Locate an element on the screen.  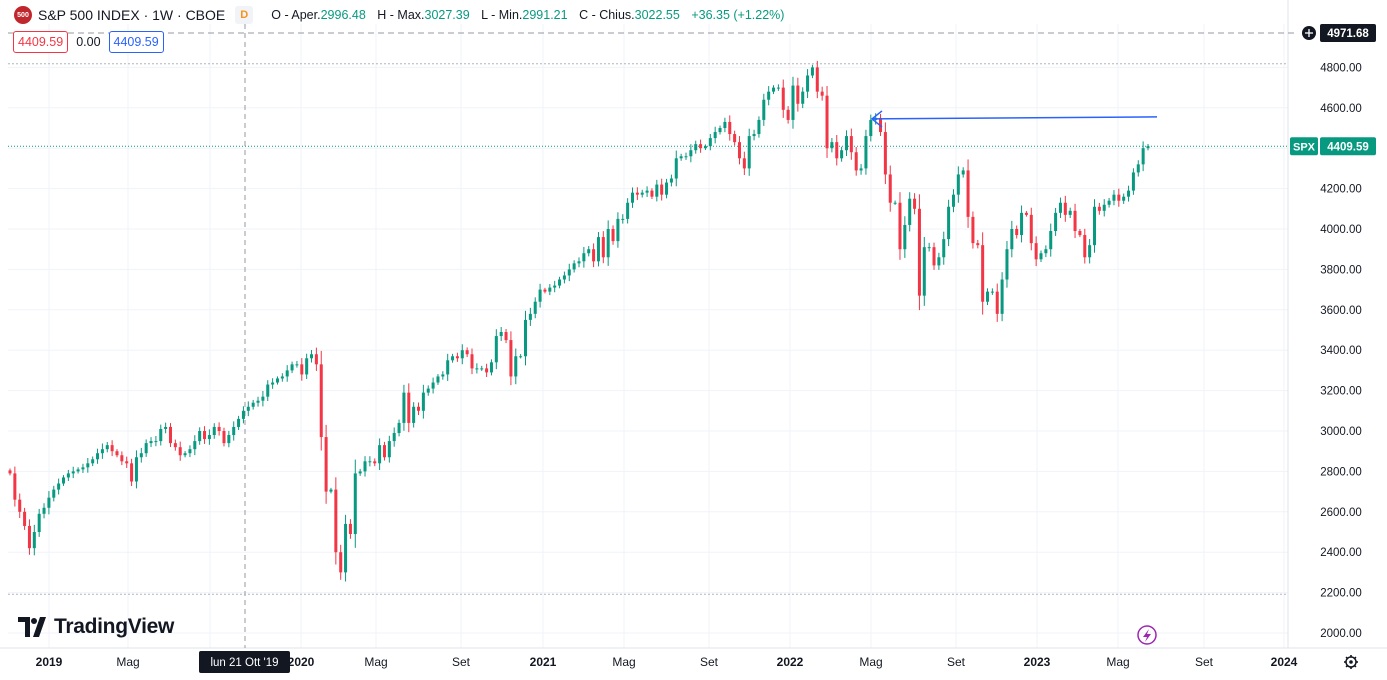
y-tick-label: 3600.00 is located at coordinates (1341, 311).